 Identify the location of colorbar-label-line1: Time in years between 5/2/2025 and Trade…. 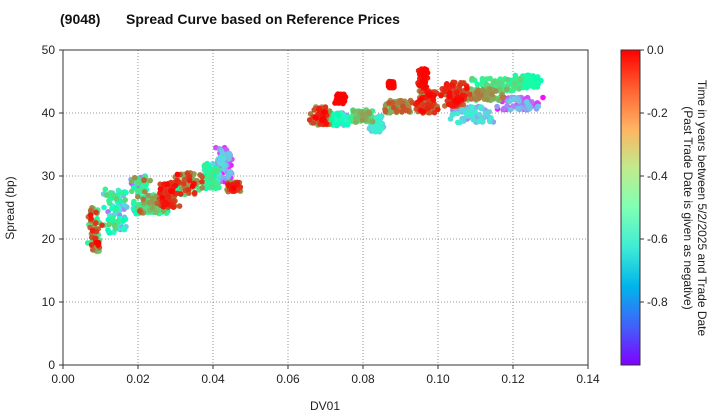
(702, 208).